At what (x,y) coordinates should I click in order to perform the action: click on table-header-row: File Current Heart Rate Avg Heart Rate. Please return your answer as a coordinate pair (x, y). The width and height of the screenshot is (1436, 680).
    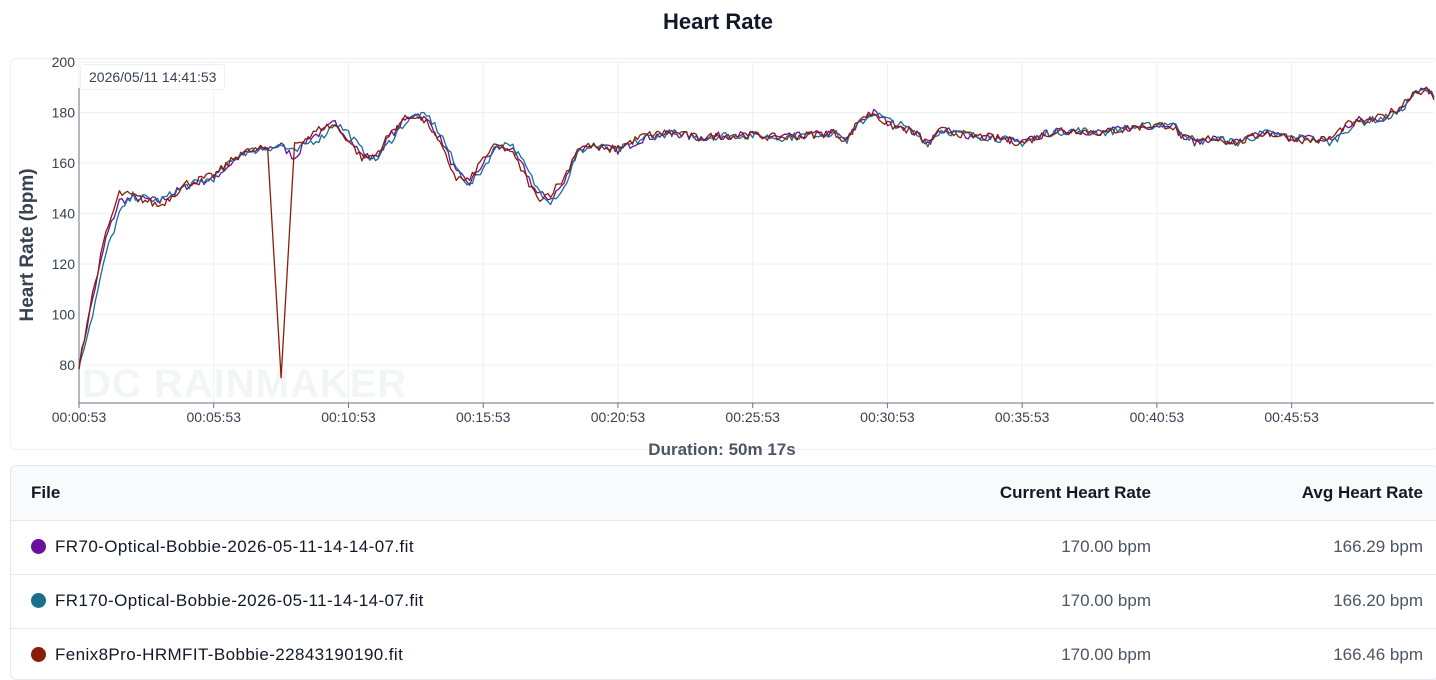
    Looking at the image, I should click on (723, 493).